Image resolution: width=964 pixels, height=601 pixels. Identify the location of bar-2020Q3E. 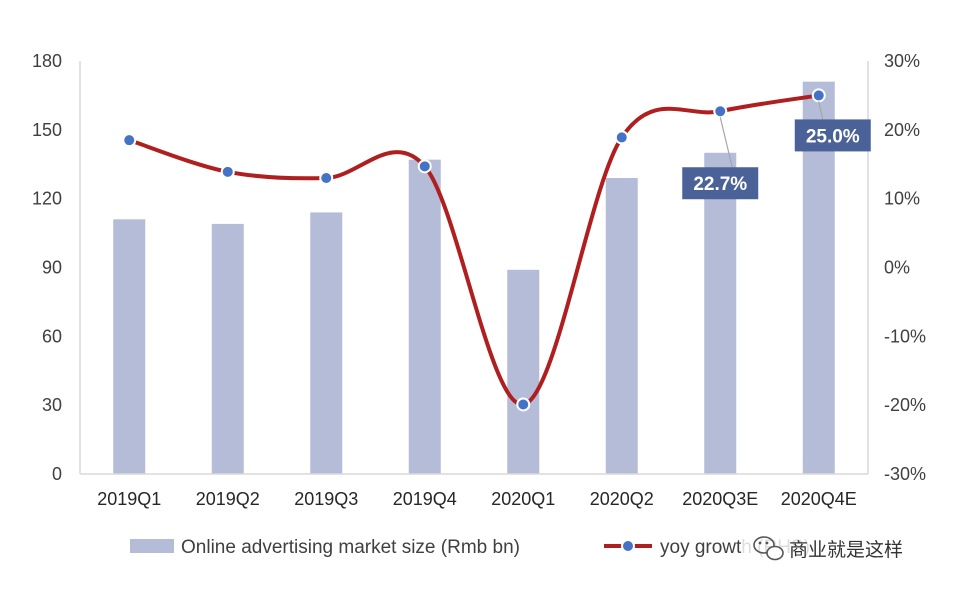
(720, 313).